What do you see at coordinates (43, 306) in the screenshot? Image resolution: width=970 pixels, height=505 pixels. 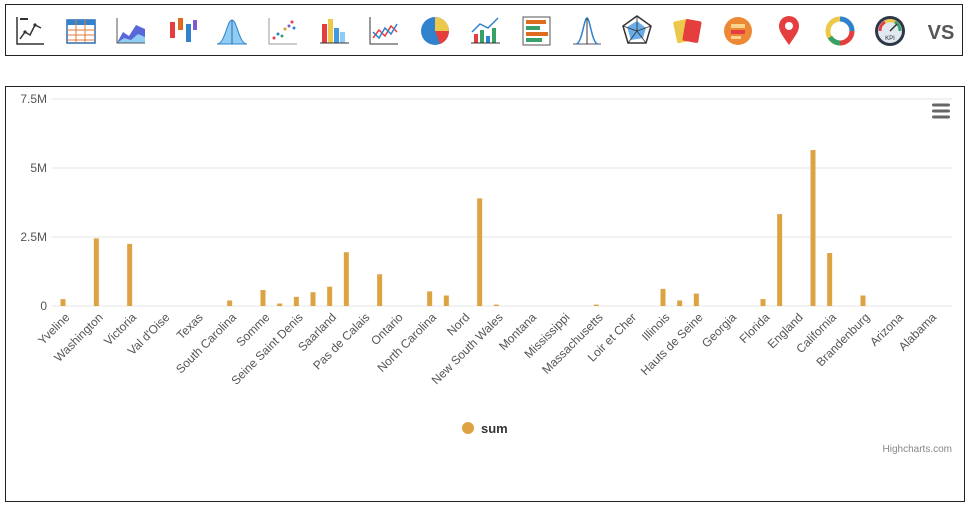 I see `y-tick-label: 0` at bounding box center [43, 306].